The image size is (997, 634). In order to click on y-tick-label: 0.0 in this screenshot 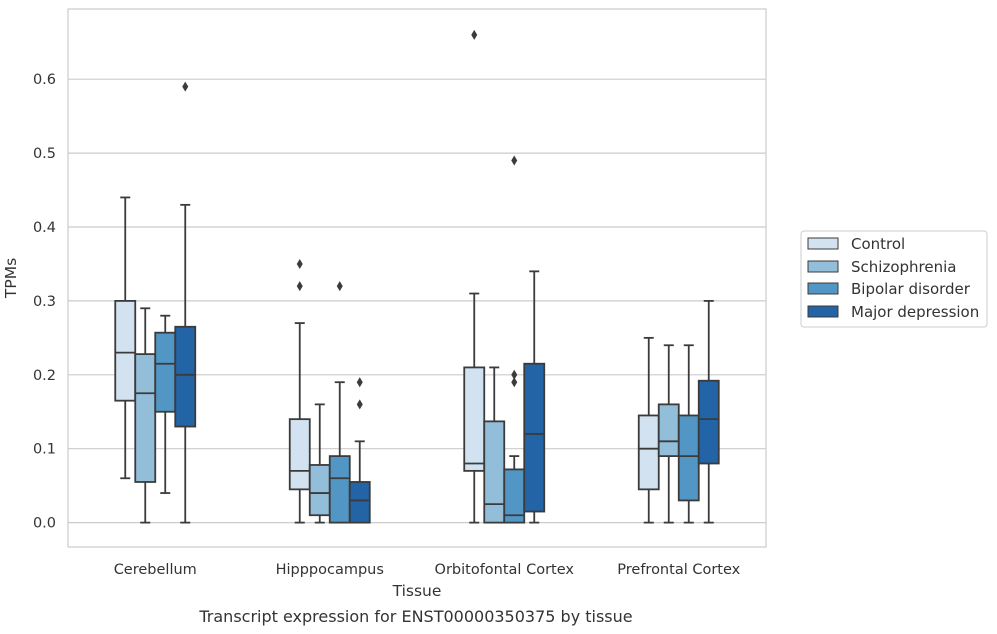, I will do `click(44, 524)`.